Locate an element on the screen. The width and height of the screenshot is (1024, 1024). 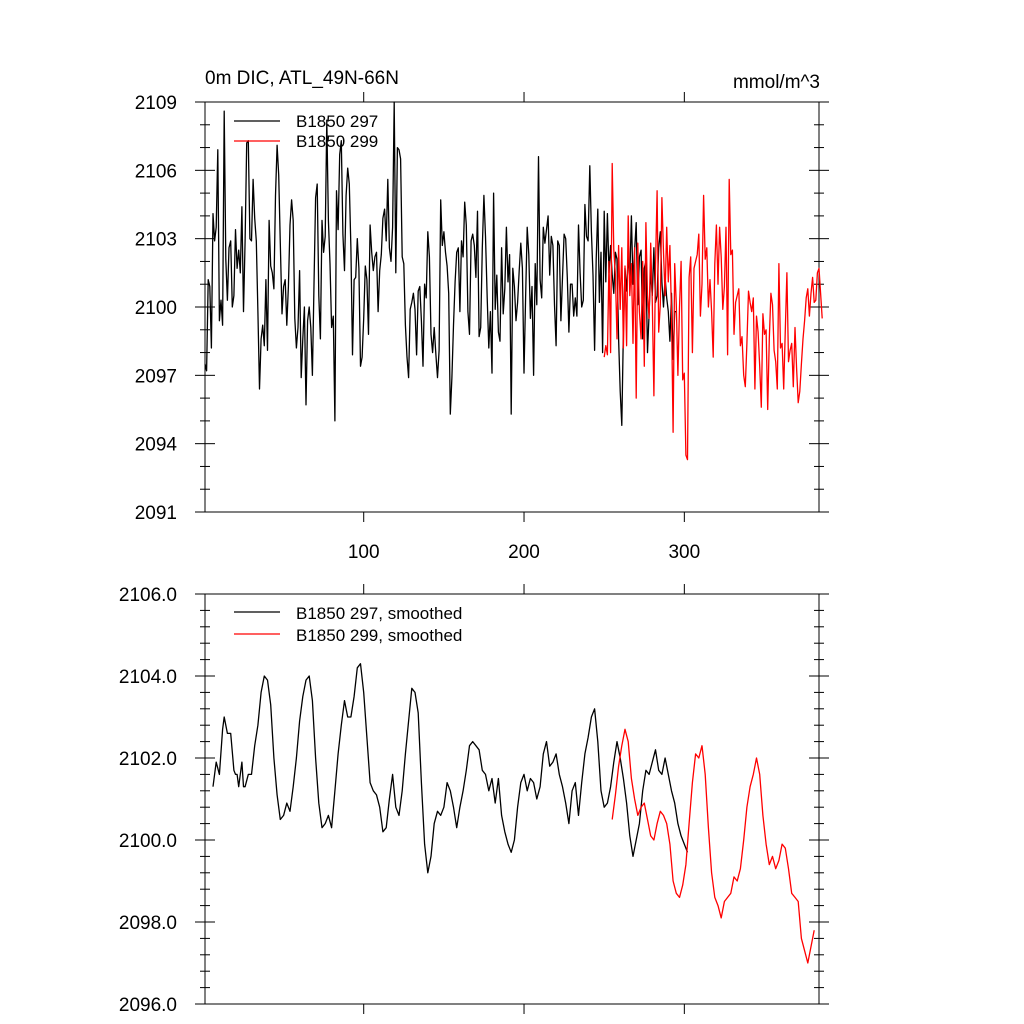
y-tick-label: 2106 is located at coordinates (156, 171).